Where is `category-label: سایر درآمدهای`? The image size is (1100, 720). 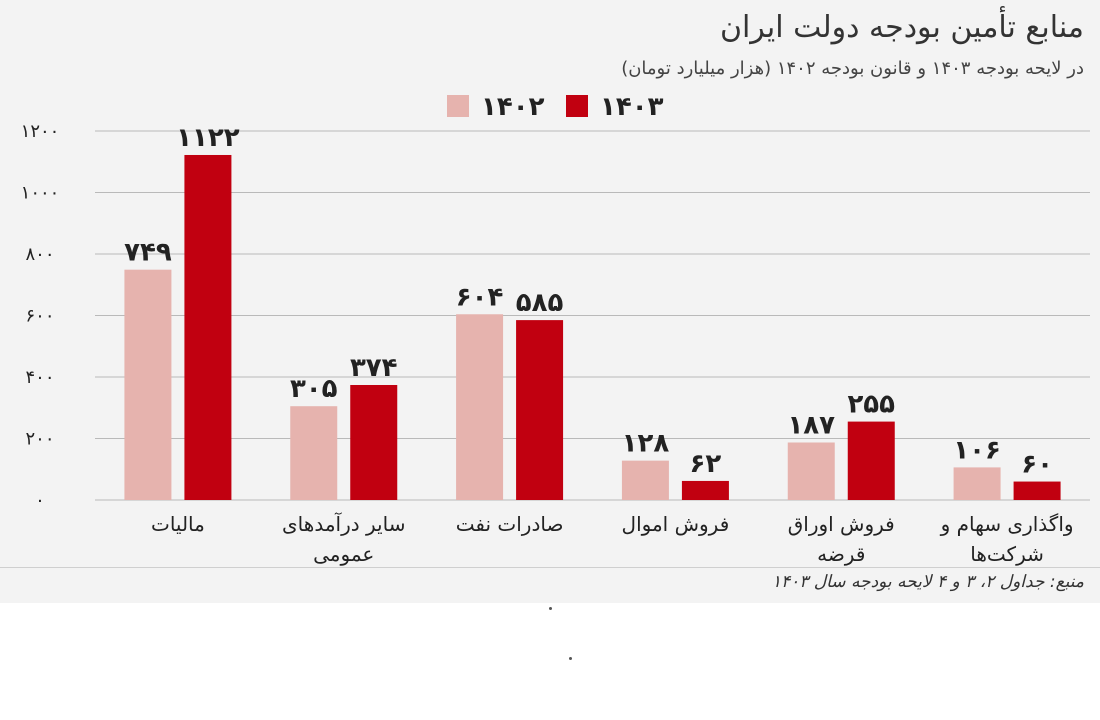
category-label: سایر درآمدهای is located at coordinates (343, 523).